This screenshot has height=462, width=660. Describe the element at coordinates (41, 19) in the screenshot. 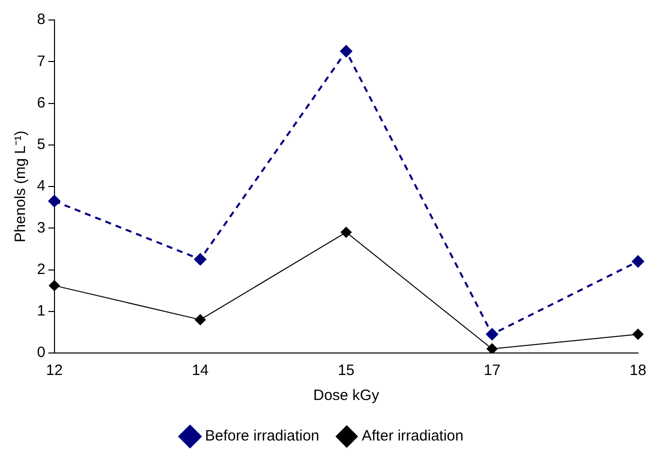

I see `y-tick-label: 8` at that location.